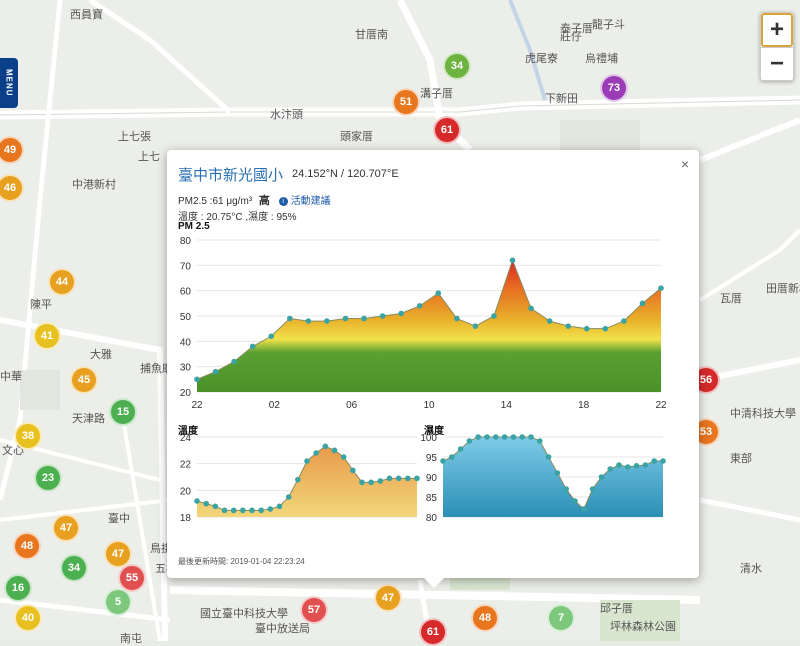 Image resolution: width=800 pixels, height=646 pixels. Describe the element at coordinates (119, 518) in the screenshot. I see `map-place-label: 臺中` at that location.